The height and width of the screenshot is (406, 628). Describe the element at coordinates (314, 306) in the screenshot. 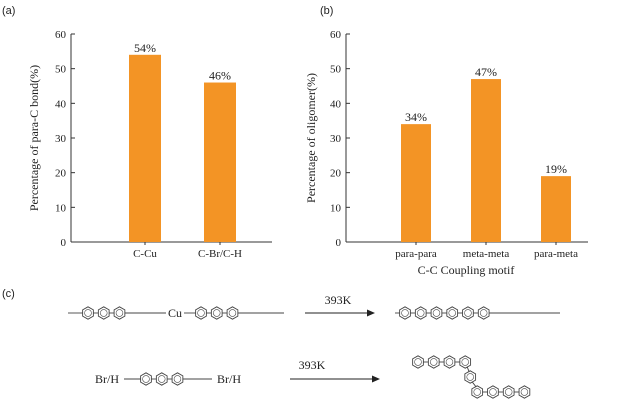

I see `scheme-row-1: Cu 393K` at that location.